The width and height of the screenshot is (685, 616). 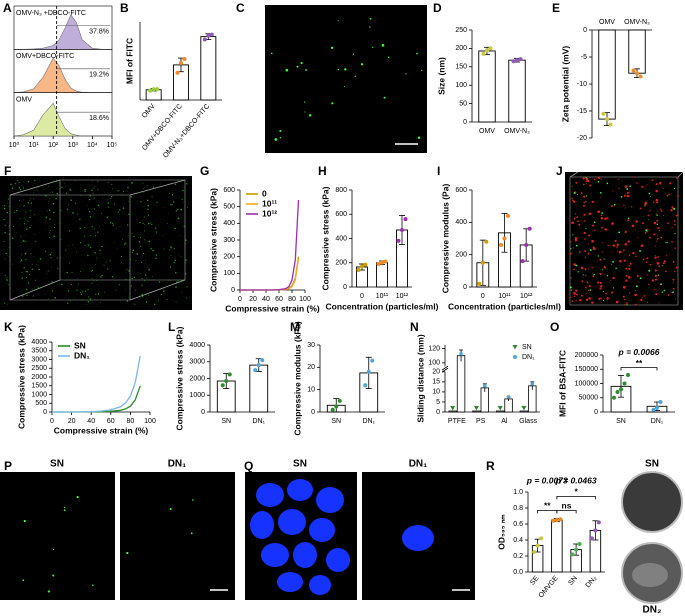 What do you see at coordinates (418, 464) in the screenshot?
I see `image-label: DN₁` at bounding box center [418, 464].